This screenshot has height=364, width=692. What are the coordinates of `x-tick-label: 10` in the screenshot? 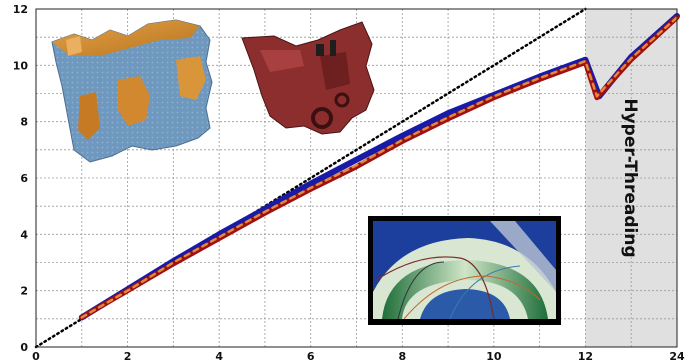 It's located at (494, 356).